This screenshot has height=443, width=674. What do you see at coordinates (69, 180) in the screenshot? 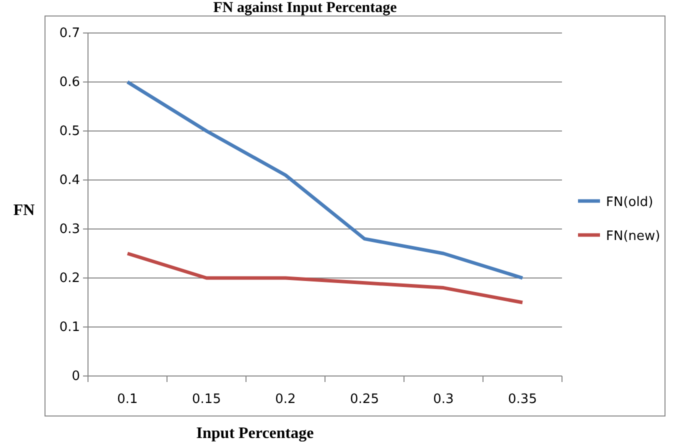
I see `y-tick-label: 0.4` at bounding box center [69, 180].